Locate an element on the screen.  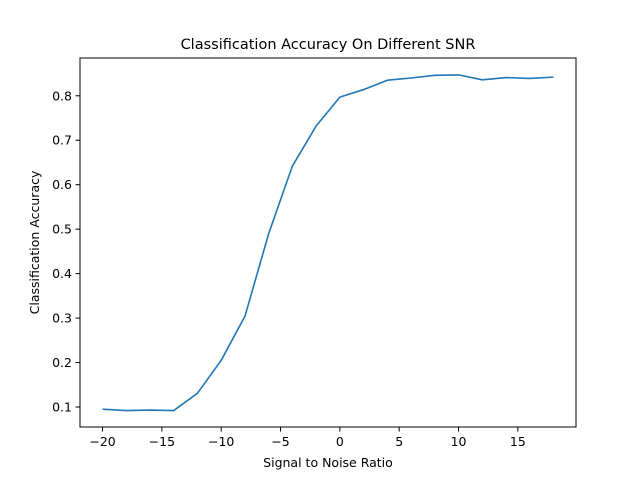
y-tick-label: 0.5 is located at coordinates (62, 229).